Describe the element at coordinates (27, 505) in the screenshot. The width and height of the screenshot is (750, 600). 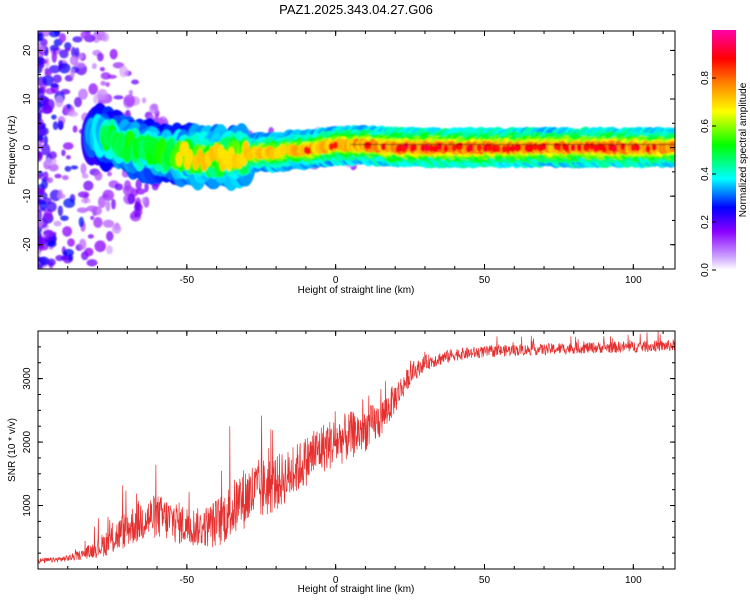
I see `snr-ytick-label: 1000` at that location.